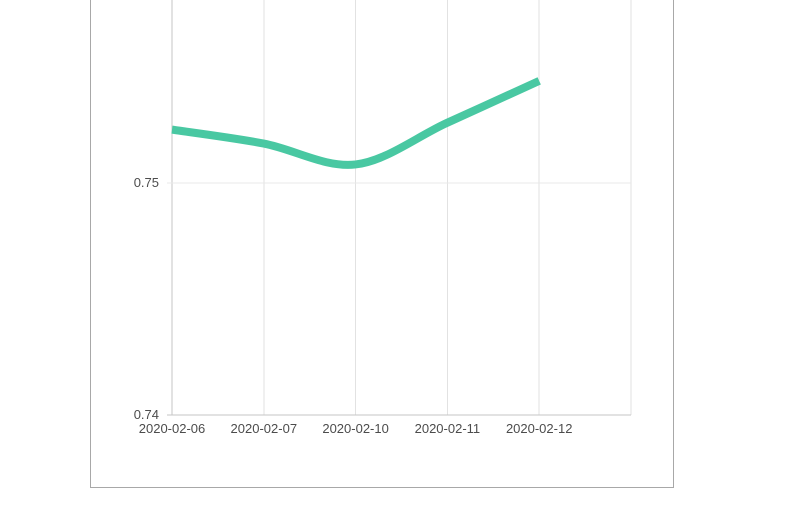  I want to click on x-axis-tick-label: 2020-02-07, so click(264, 428).